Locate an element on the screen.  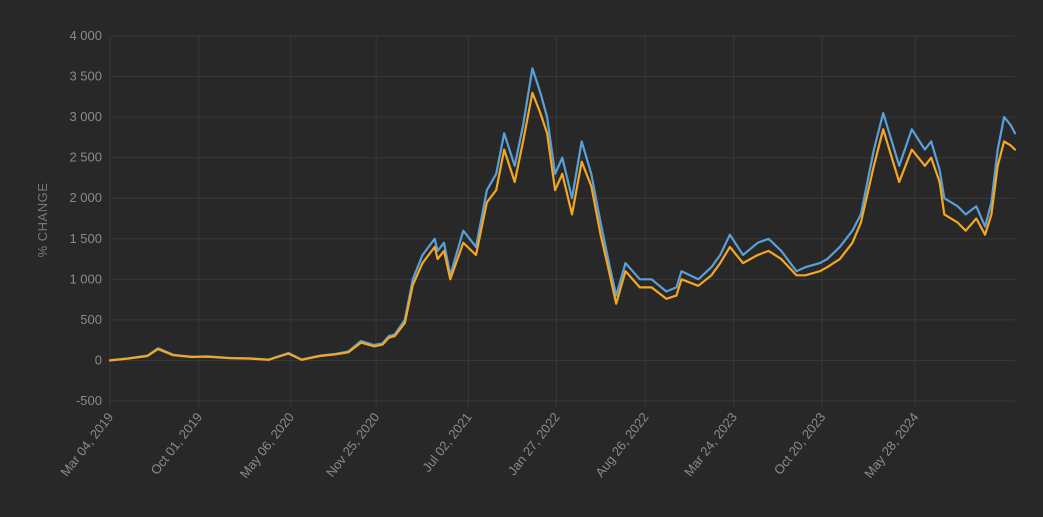
x-tick-label: Mar 04, 2019 is located at coordinates (86, 445).